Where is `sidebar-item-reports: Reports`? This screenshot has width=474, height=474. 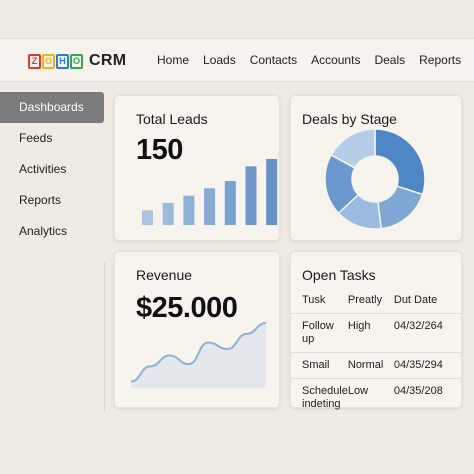
sidebar-item-reports: Reports is located at coordinates (40, 200).